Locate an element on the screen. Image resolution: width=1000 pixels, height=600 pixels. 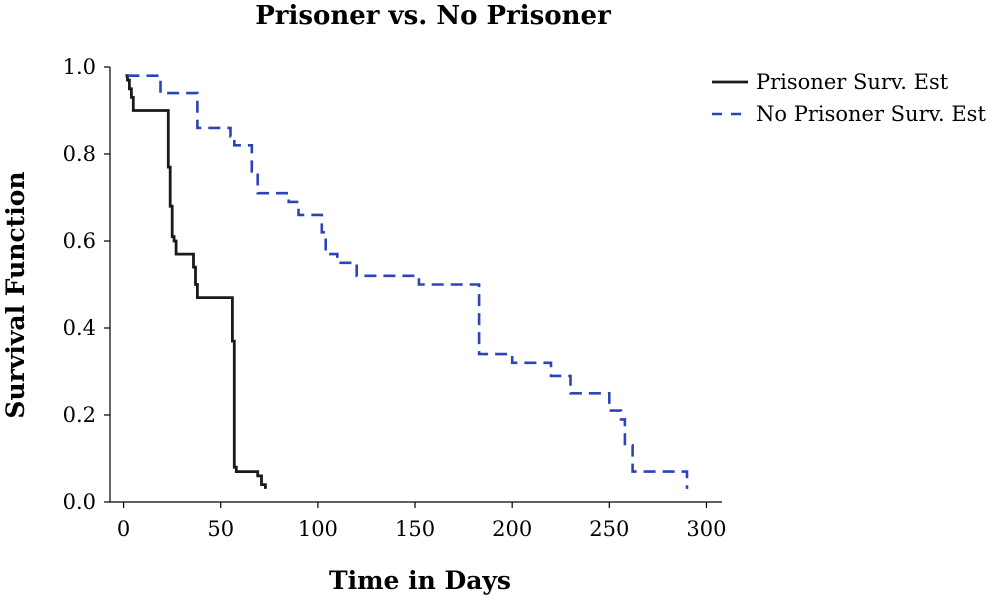
y-tick-label: 0.0 is located at coordinates (79, 502).